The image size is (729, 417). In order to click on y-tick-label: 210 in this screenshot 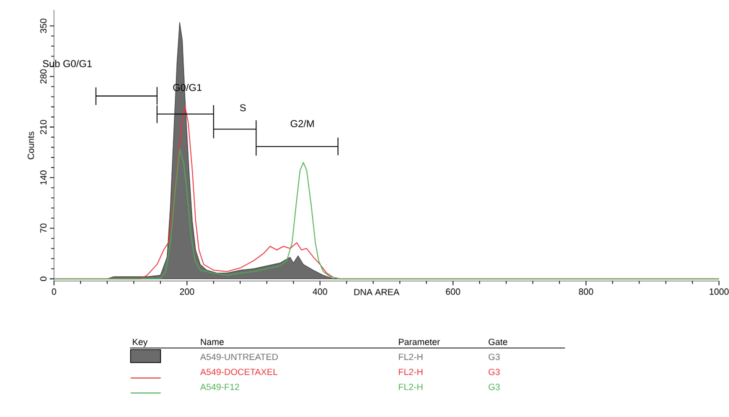, I will do `click(43, 127)`.